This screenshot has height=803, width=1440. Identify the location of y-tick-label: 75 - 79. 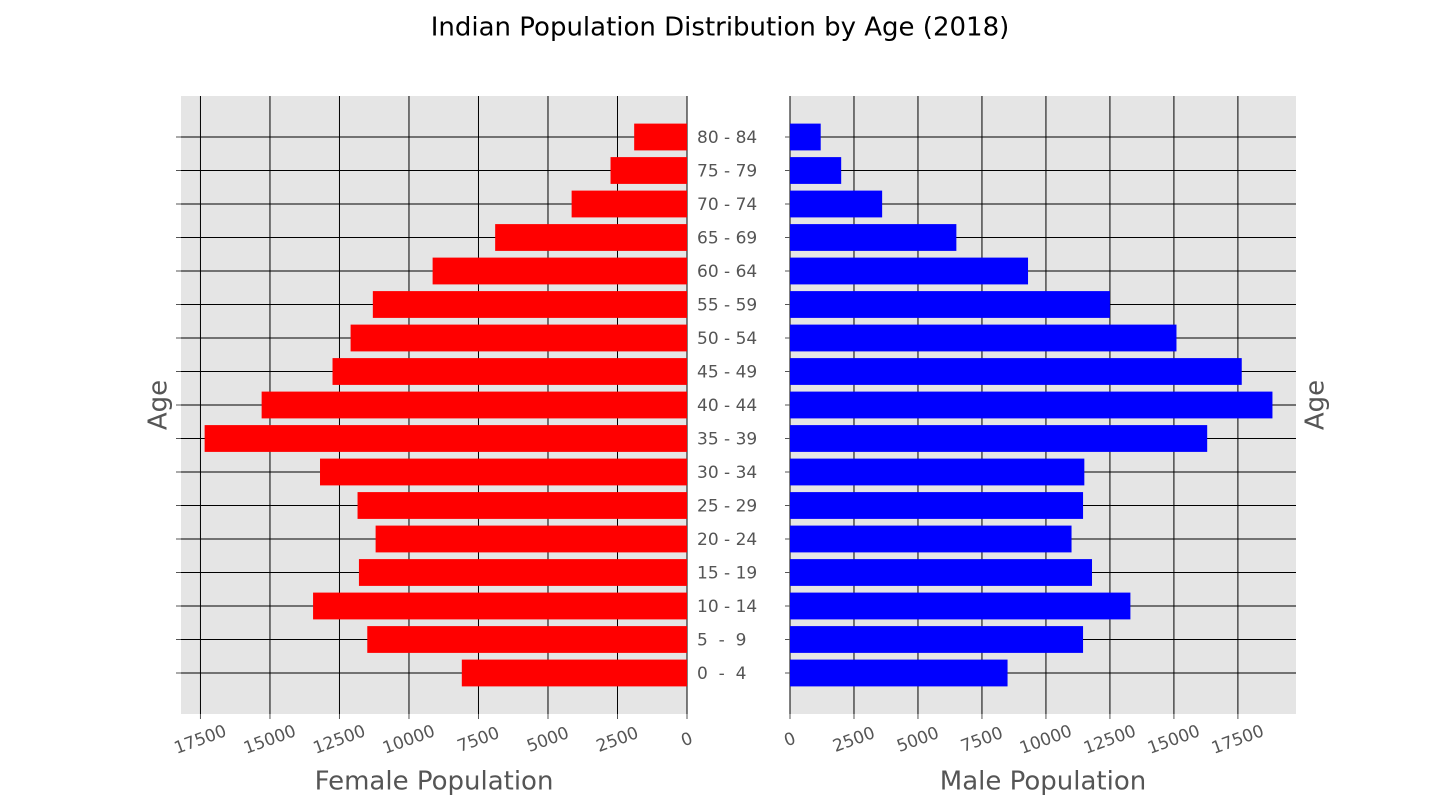
(727, 172).